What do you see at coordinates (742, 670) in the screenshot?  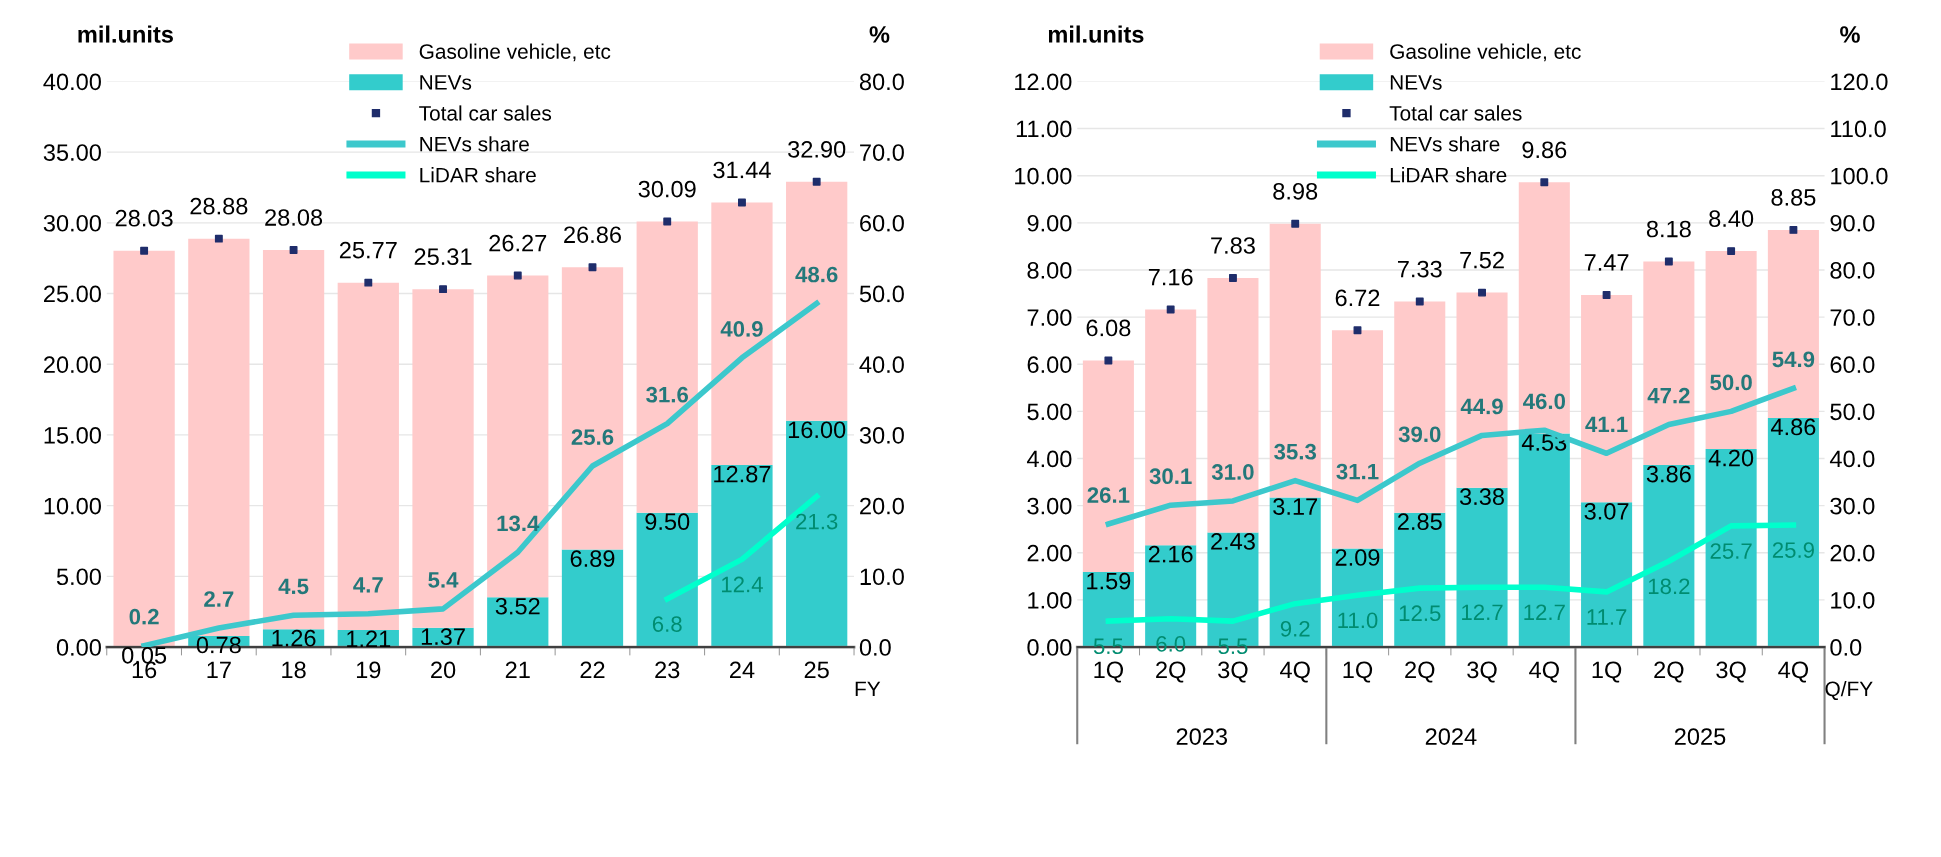 I see `x-tick-label: 24` at bounding box center [742, 670].